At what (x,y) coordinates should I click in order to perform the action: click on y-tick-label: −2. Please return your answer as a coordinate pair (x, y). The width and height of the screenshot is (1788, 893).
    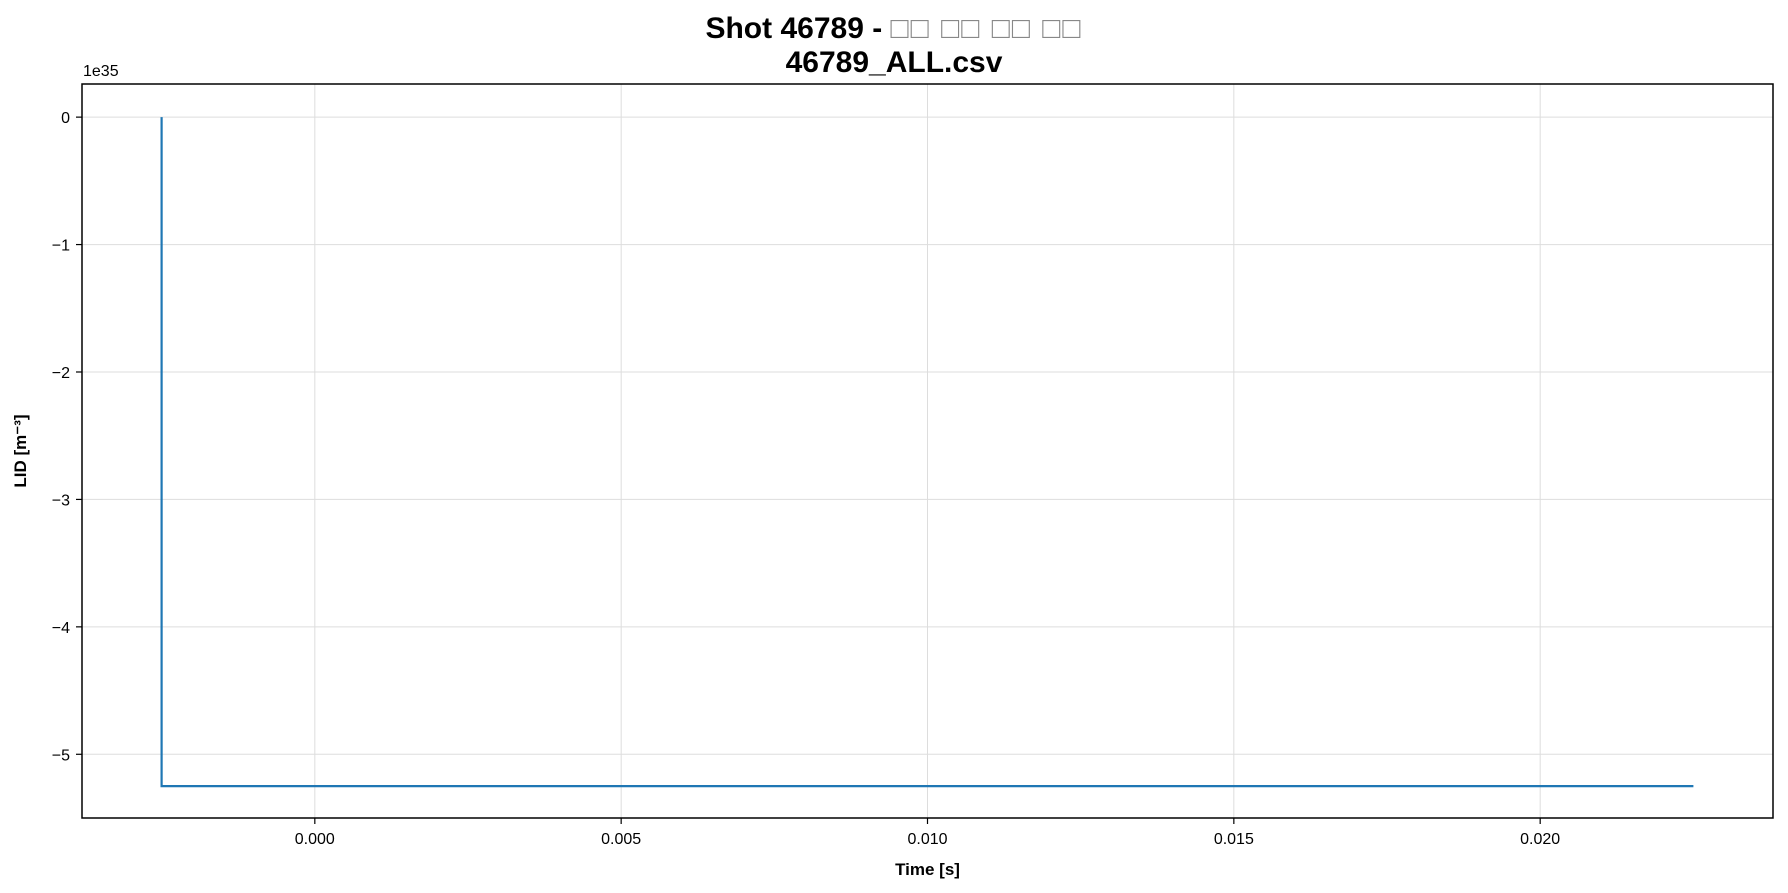
    Looking at the image, I should click on (61, 373).